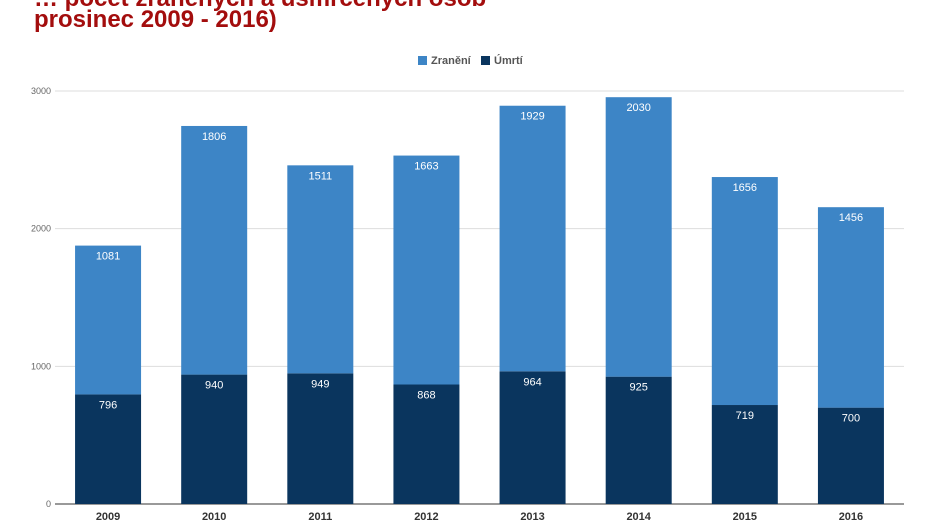  Describe the element at coordinates (638, 108) in the screenshot. I see `data-label: 2030` at that location.